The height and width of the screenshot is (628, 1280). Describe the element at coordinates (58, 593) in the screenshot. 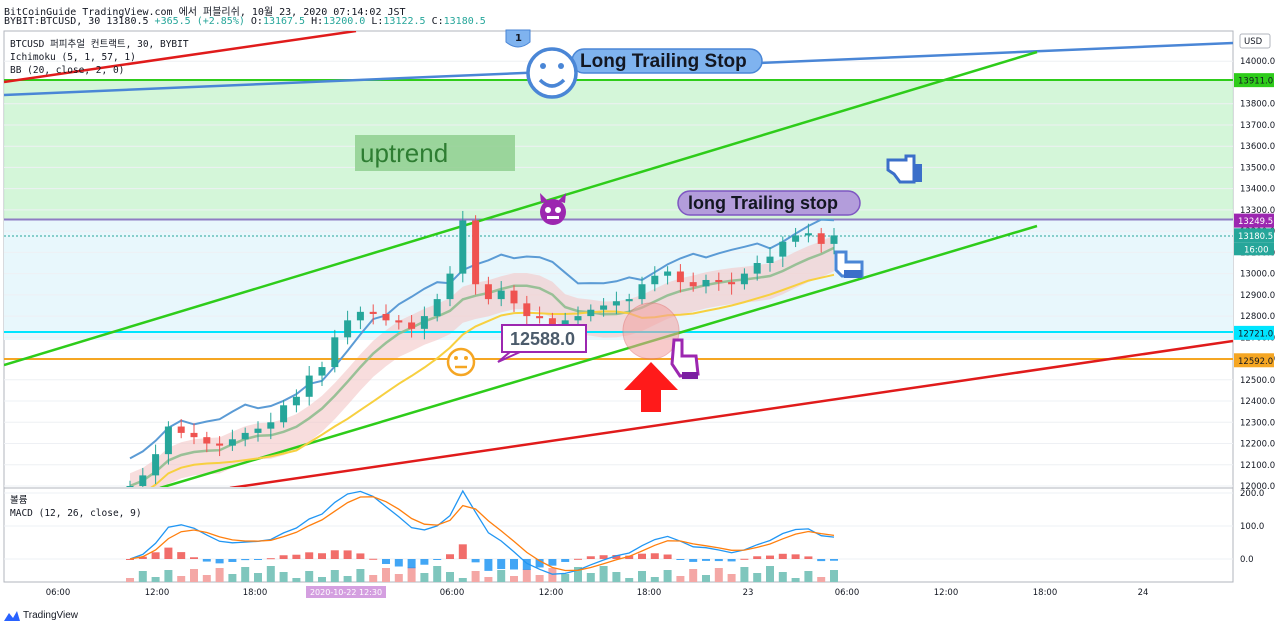

I see `time-tick-label: 06:00` at that location.